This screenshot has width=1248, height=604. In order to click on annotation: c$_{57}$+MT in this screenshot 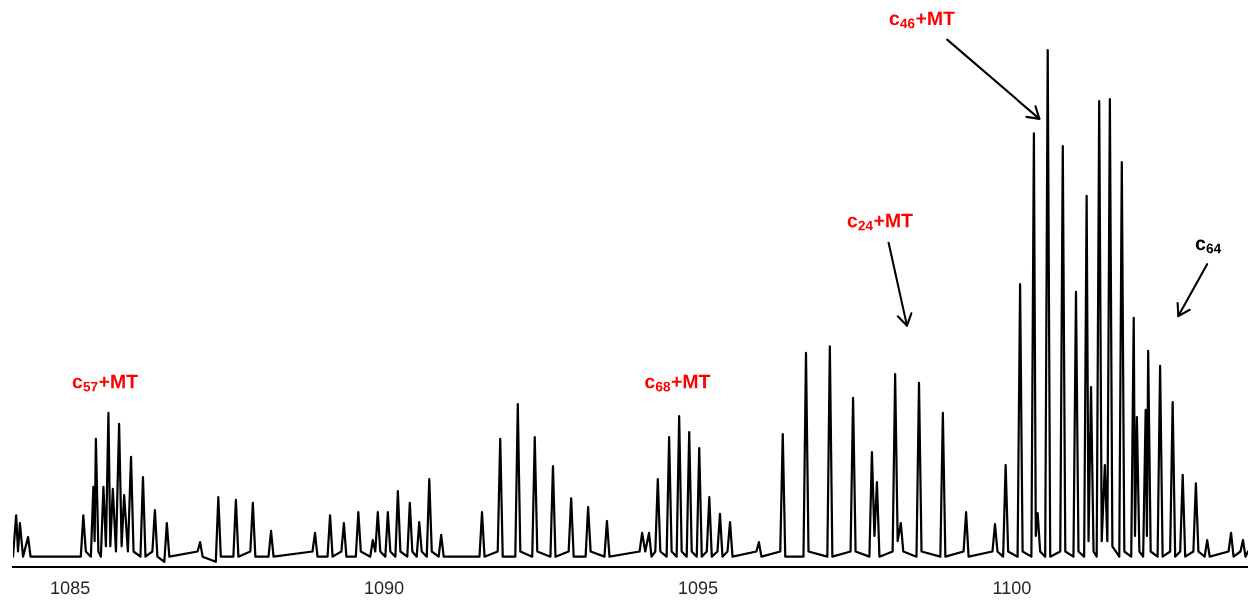, I will do `click(105, 383)`.